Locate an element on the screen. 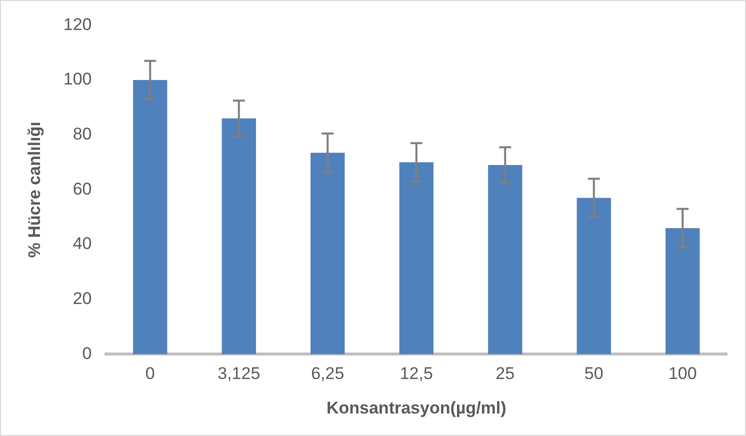 Image resolution: width=746 pixels, height=436 pixels. x-tick-label: 100 is located at coordinates (682, 374).